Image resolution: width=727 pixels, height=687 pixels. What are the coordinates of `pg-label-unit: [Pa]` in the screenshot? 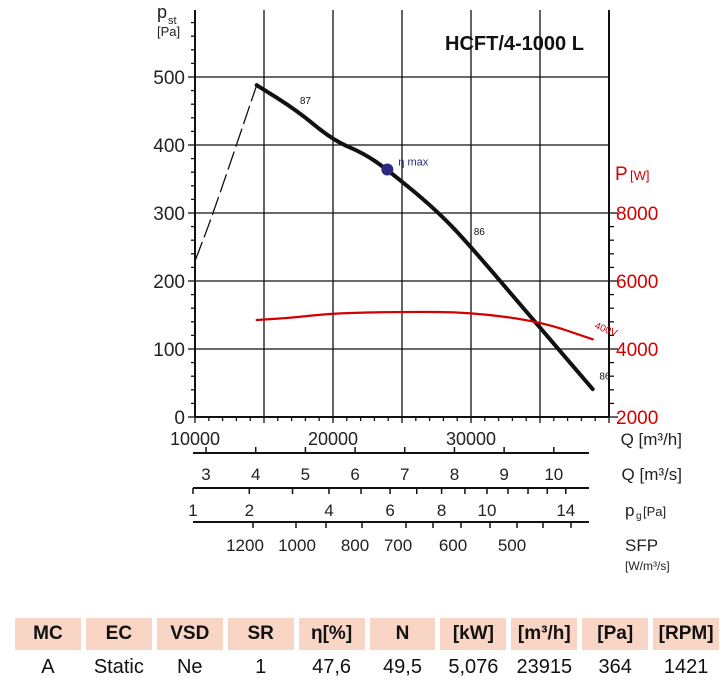 It's located at (654, 511).